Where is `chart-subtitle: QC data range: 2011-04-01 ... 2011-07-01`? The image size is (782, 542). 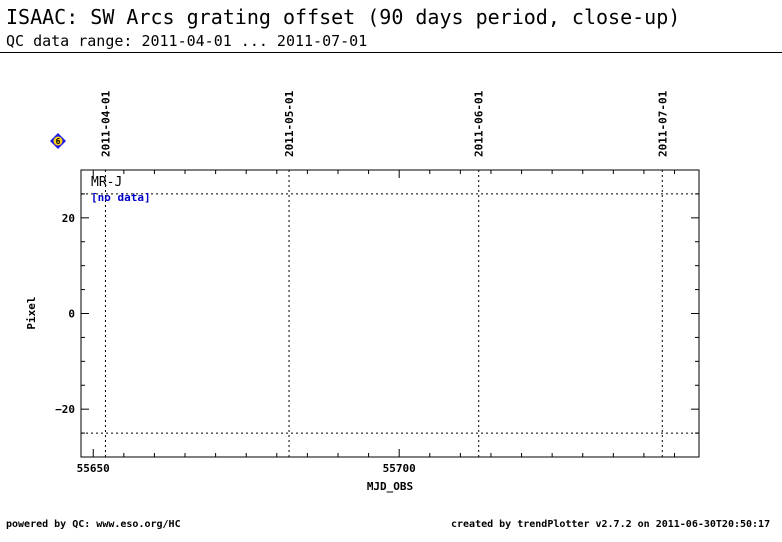 chart-subtitle: QC data range: 2011-04-01 ... 2011-07-01 is located at coordinates (187, 41).